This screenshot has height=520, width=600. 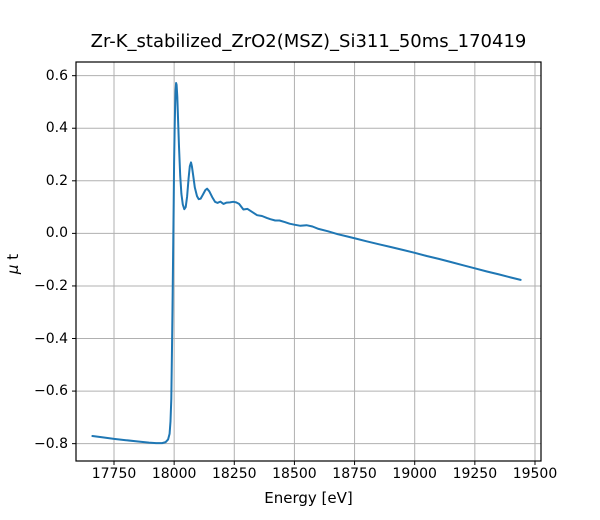 I want to click on x-tick-label: 17750, so click(x=114, y=474).